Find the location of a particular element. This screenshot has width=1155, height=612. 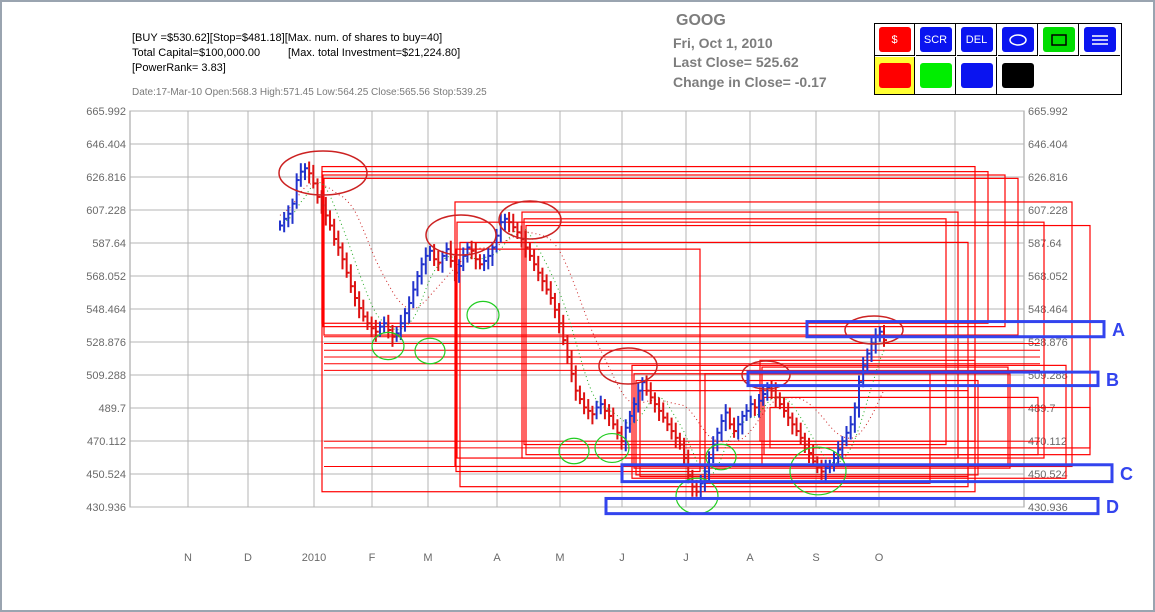

lines-icon is located at coordinates (1100, 39).